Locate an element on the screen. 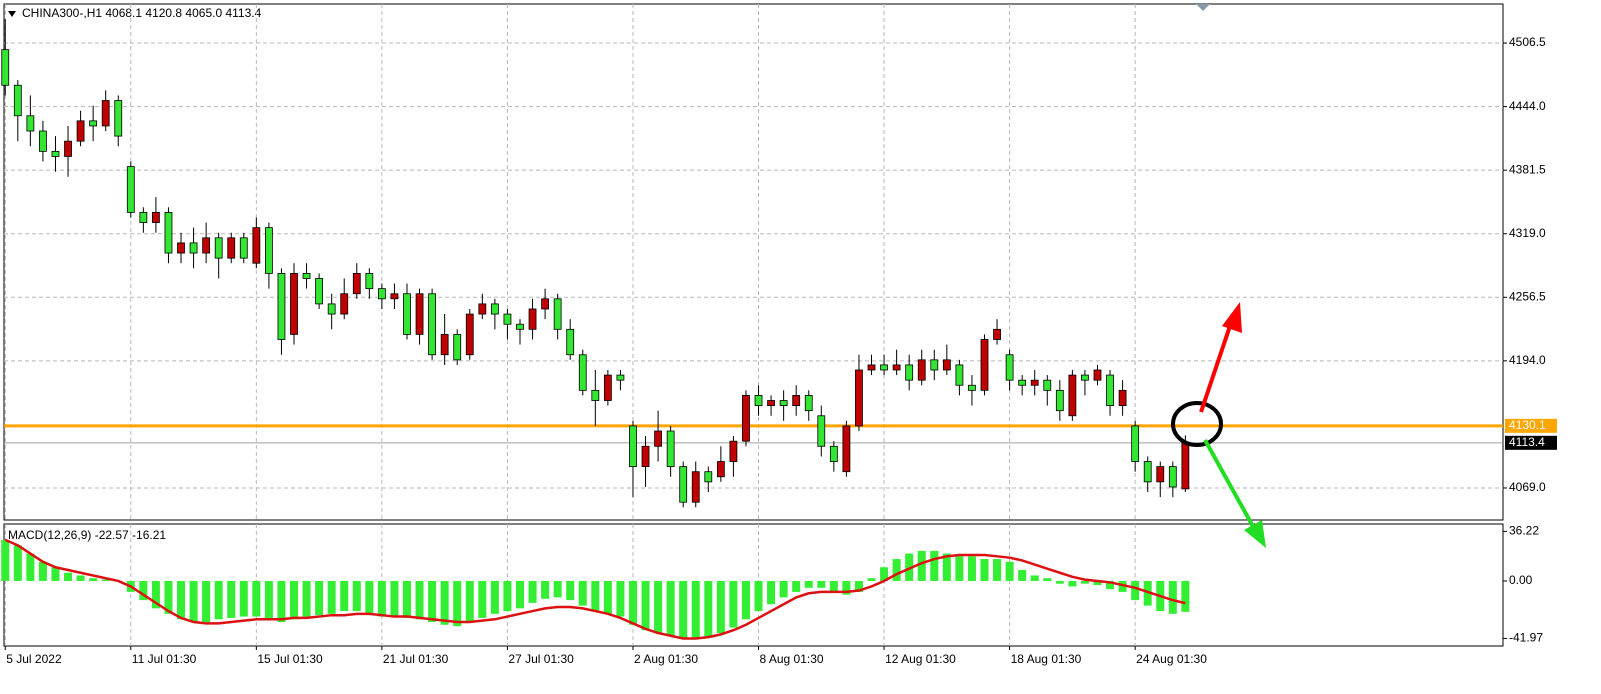 The width and height of the screenshot is (1601, 694). y-tick-label: 4444.0 is located at coordinates (1527, 106).